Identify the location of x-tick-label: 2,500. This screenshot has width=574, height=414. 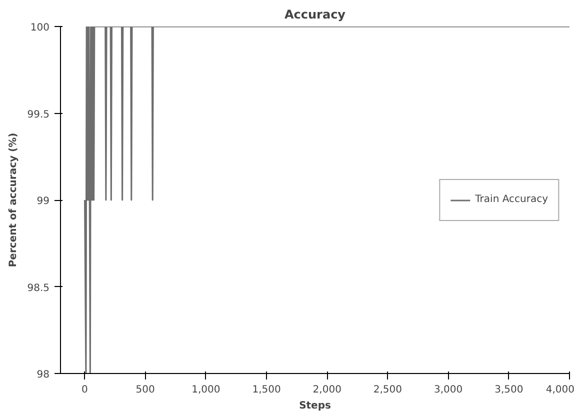
(387, 390).